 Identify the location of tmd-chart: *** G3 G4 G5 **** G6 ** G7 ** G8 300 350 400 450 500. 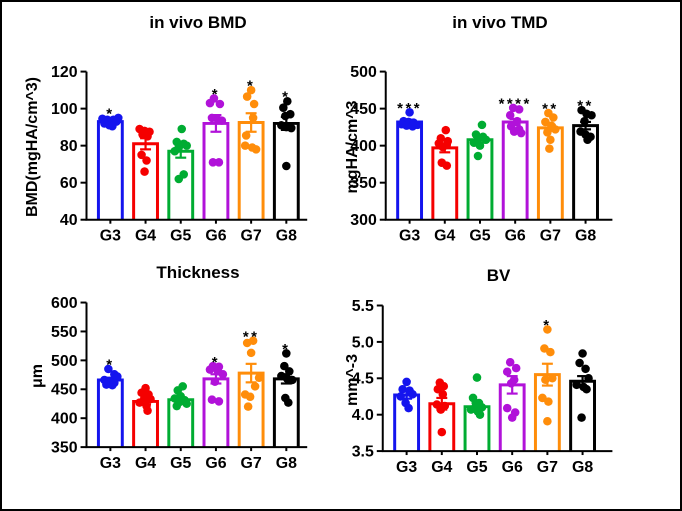
(481, 154).